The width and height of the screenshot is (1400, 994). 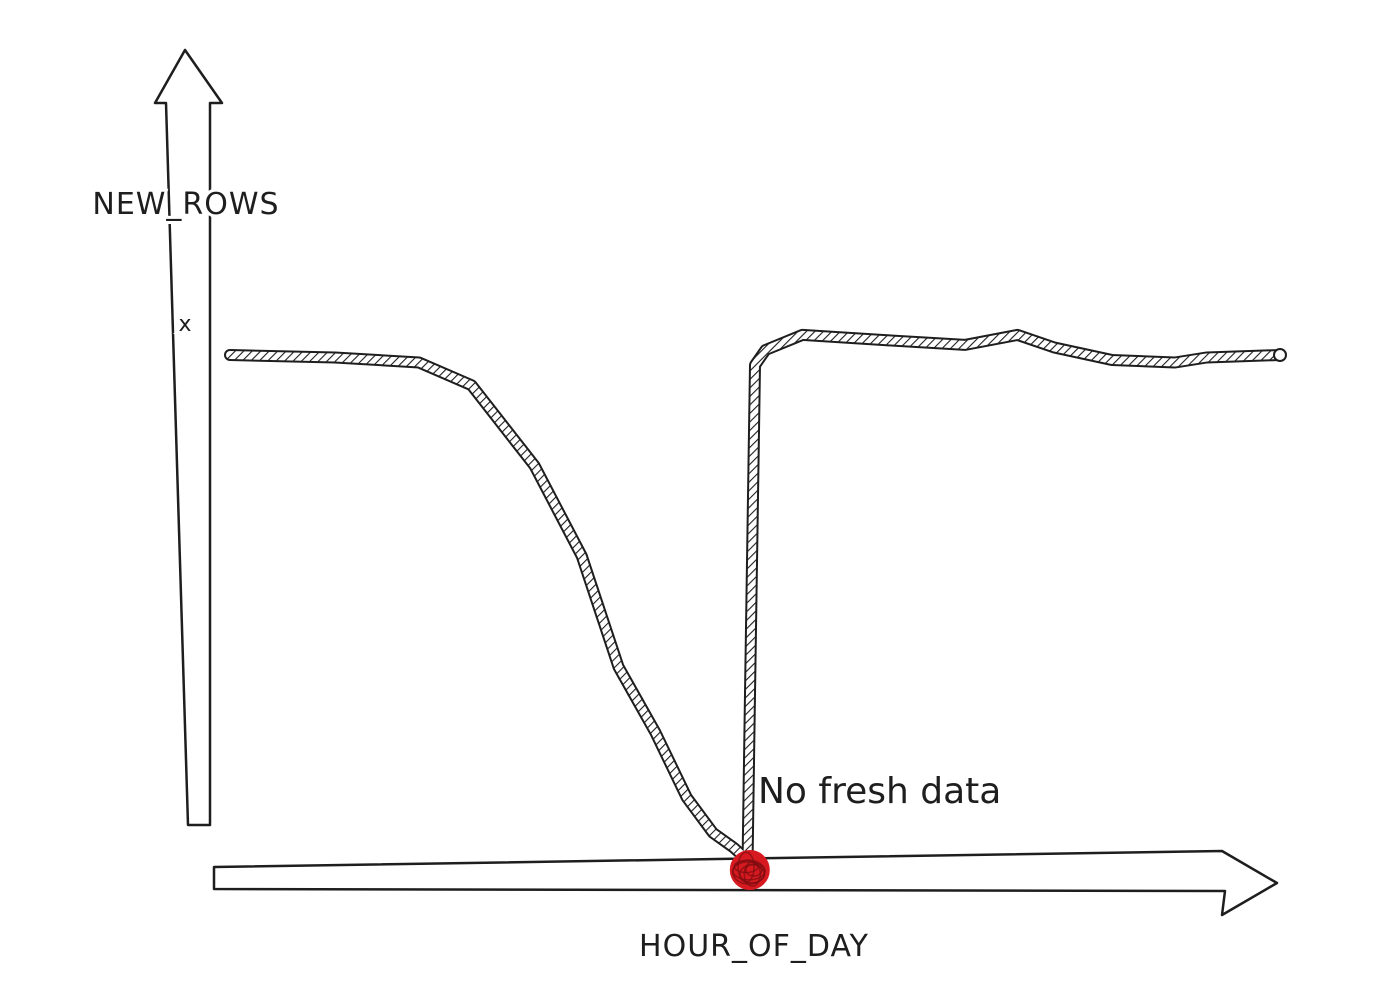 I want to click on y-axis-tick-label: x, so click(x=184, y=324).